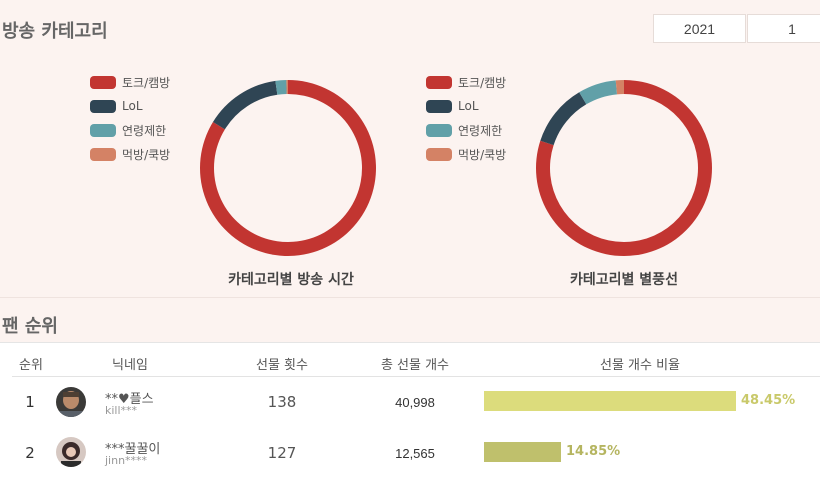 This screenshot has height=478, width=820. Describe the element at coordinates (121, 410) in the screenshot. I see `user-id: kill***` at that location.